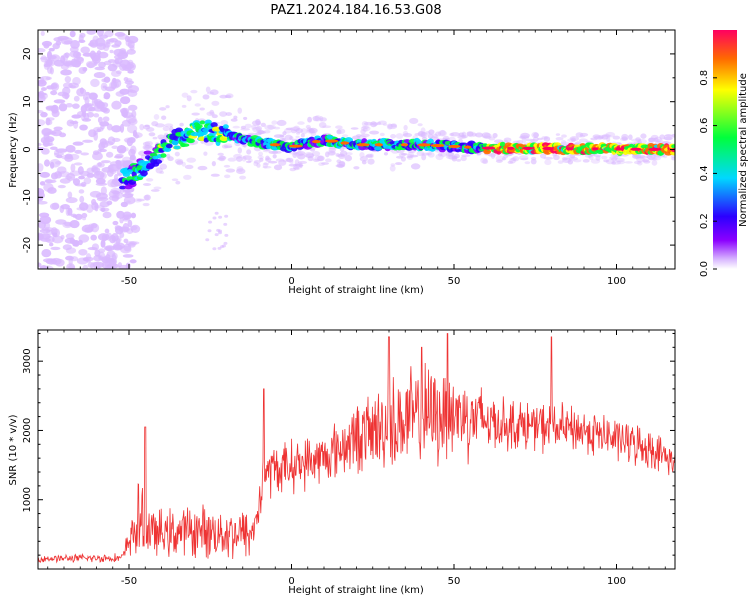  What do you see at coordinates (356, 590) in the screenshot?
I see `snr-x-label: Height of straight line (km)` at bounding box center [356, 590].